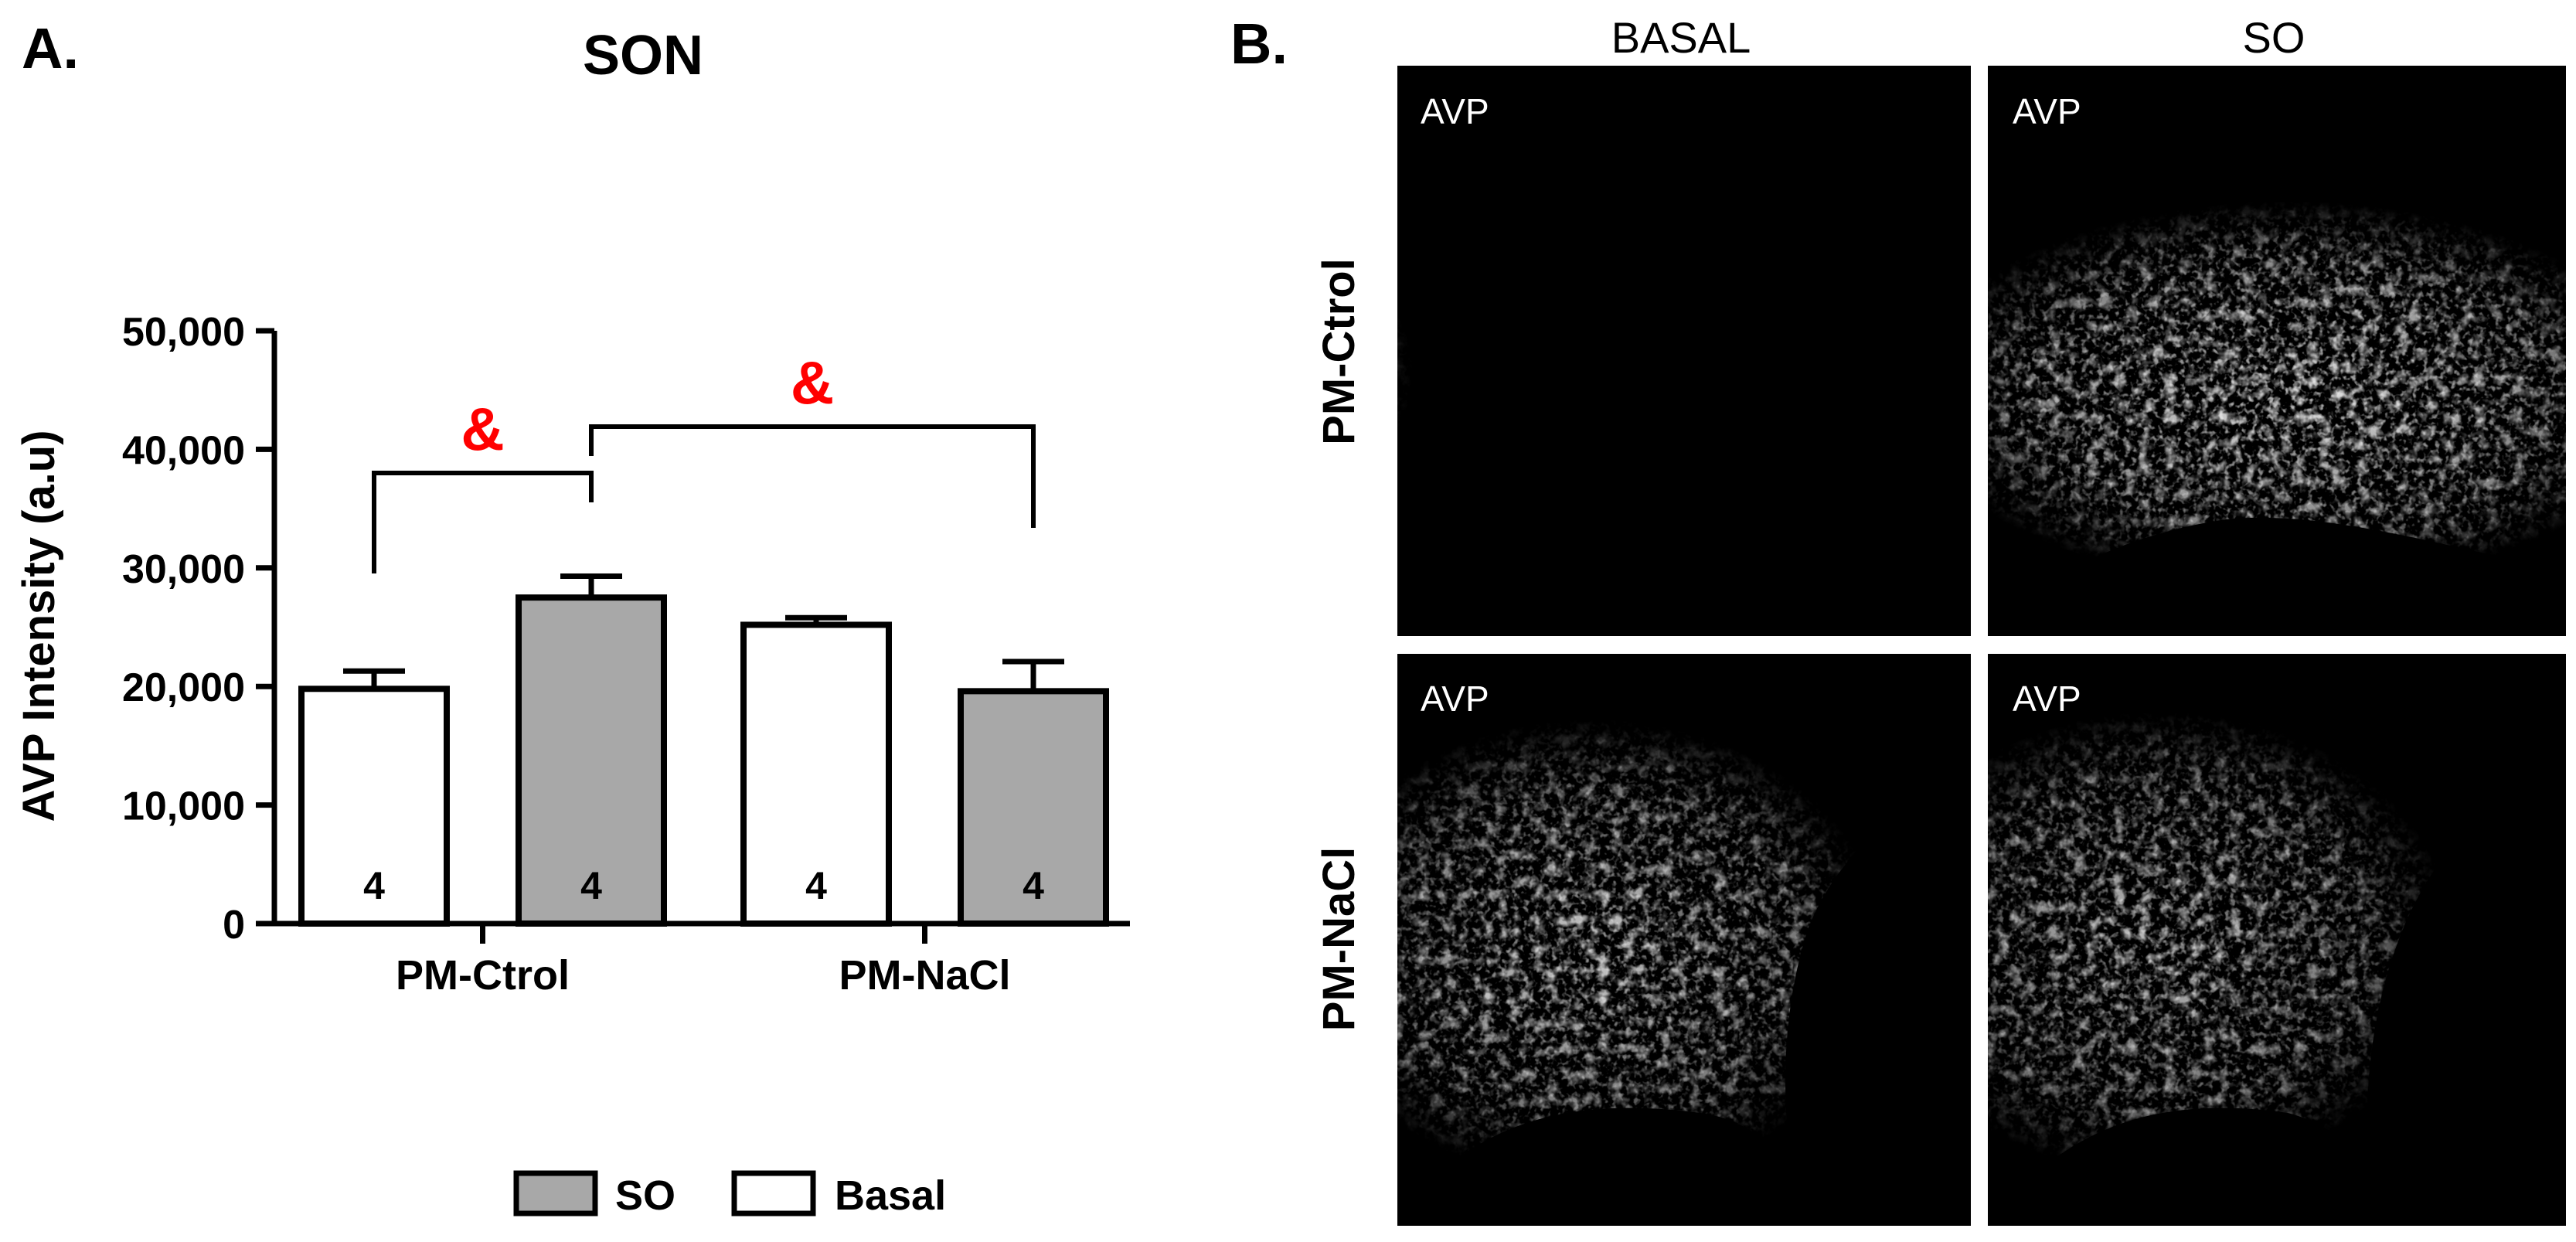 The width and height of the screenshot is (2576, 1242). Describe the element at coordinates (51, 48) in the screenshot. I see `panel-a-label: A.` at that location.